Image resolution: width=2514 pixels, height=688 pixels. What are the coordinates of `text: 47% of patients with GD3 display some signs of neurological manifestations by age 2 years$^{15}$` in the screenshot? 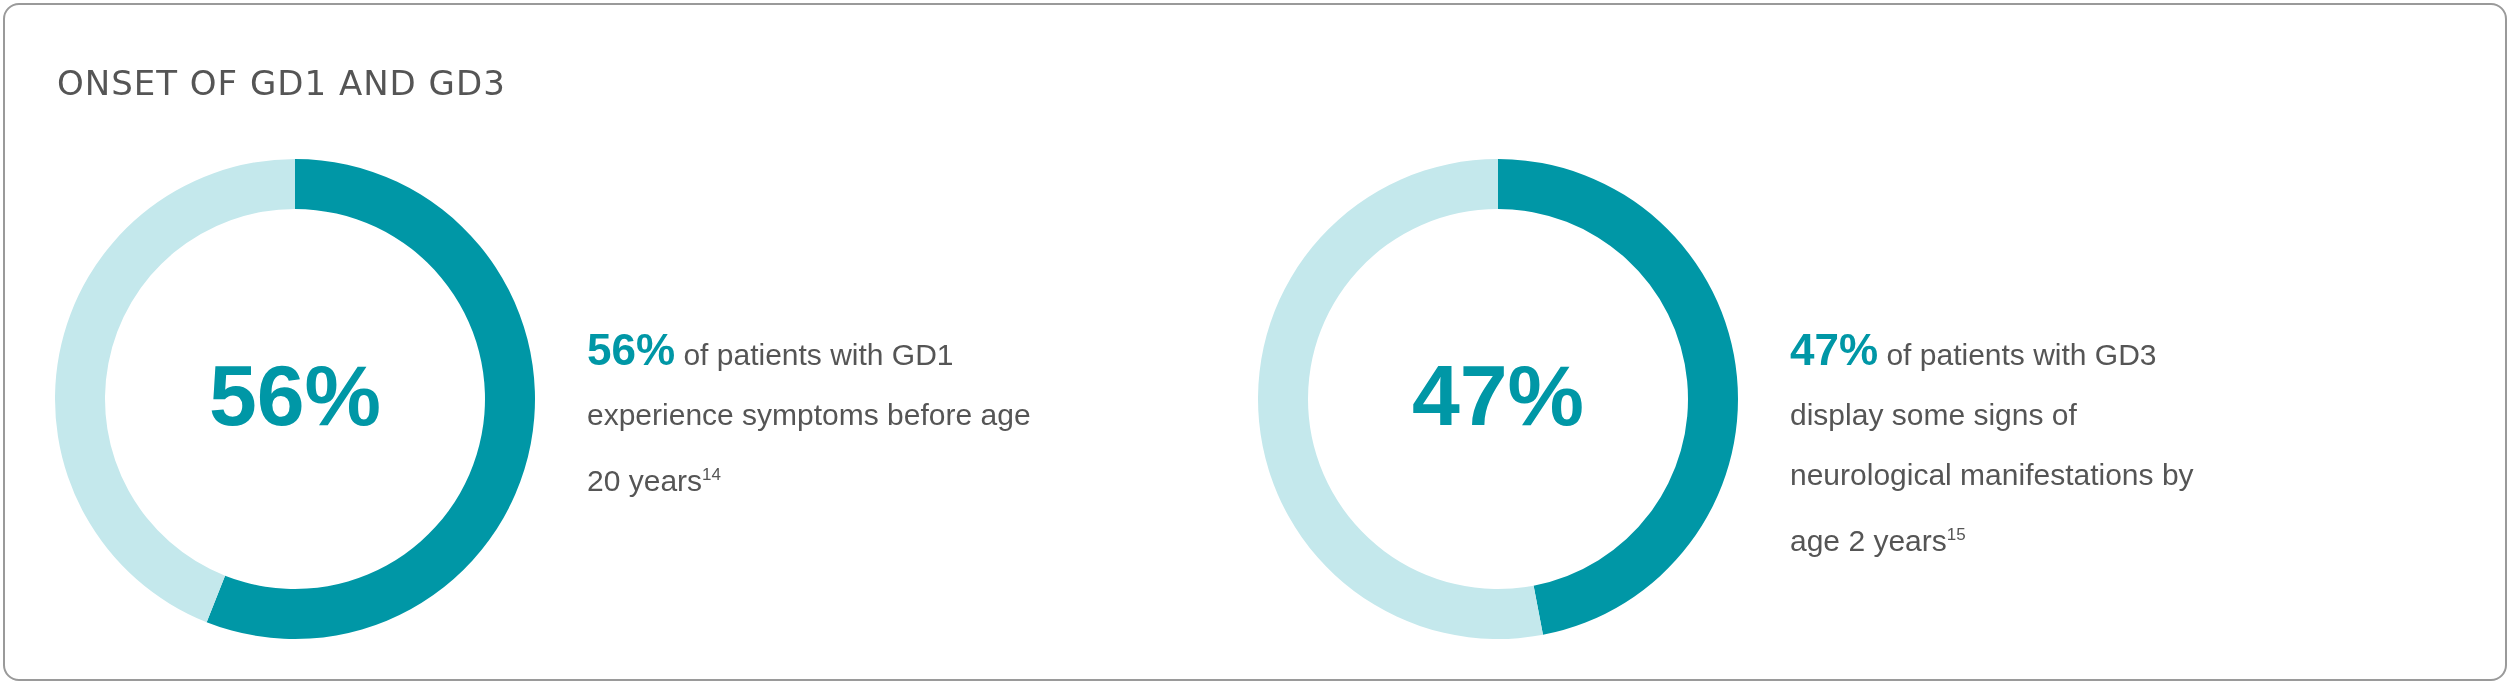 It's located at (1992, 441).